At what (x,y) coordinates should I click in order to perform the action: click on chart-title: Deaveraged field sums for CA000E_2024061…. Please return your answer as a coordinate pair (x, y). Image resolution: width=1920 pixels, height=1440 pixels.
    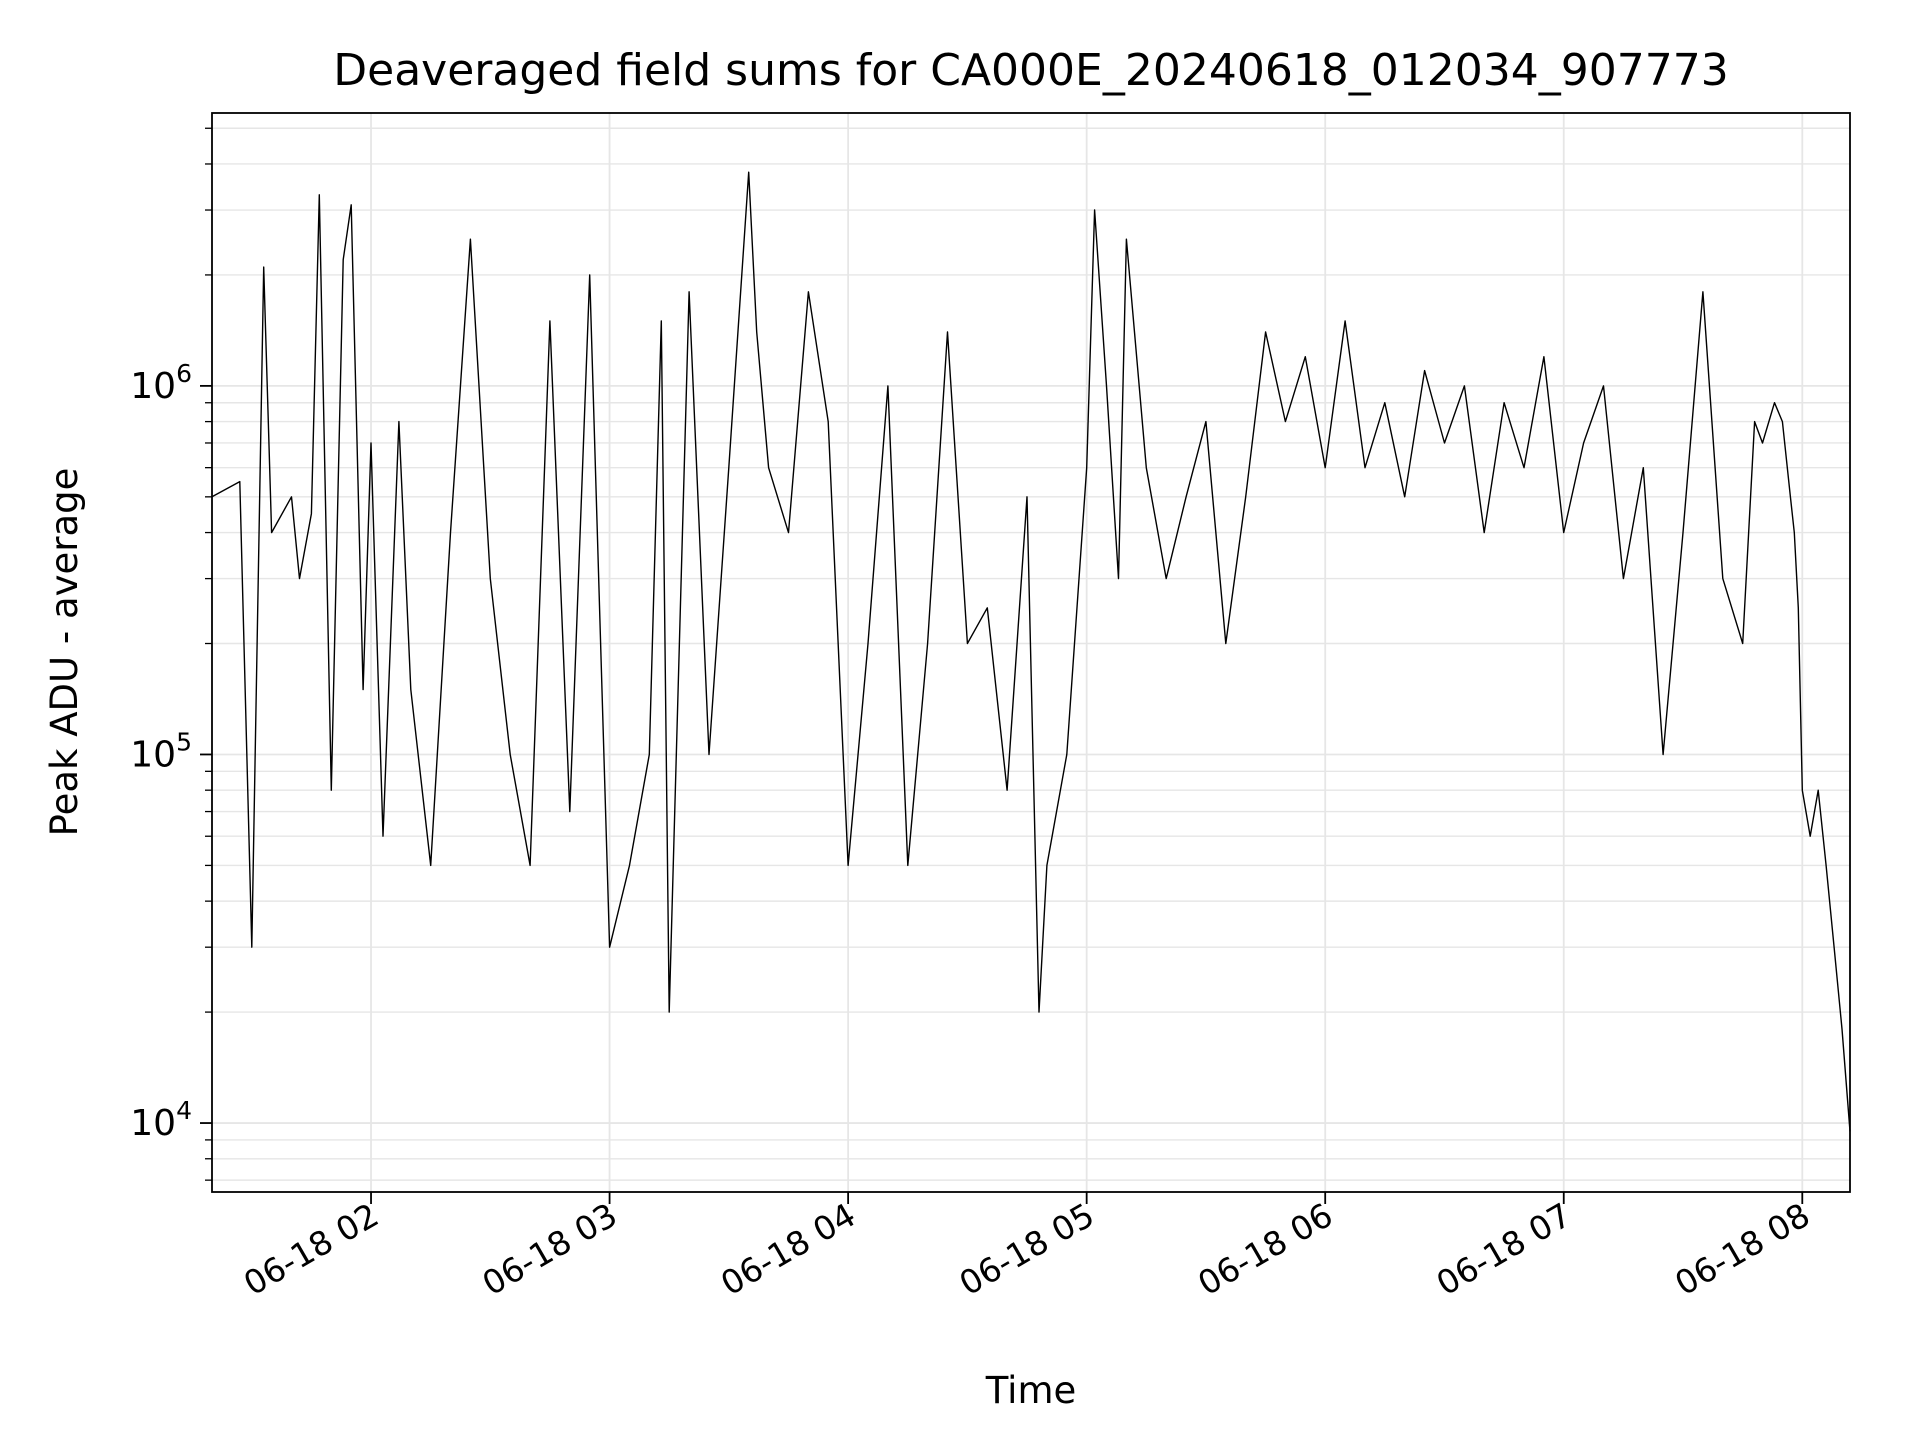
    Looking at the image, I should click on (1030, 70).